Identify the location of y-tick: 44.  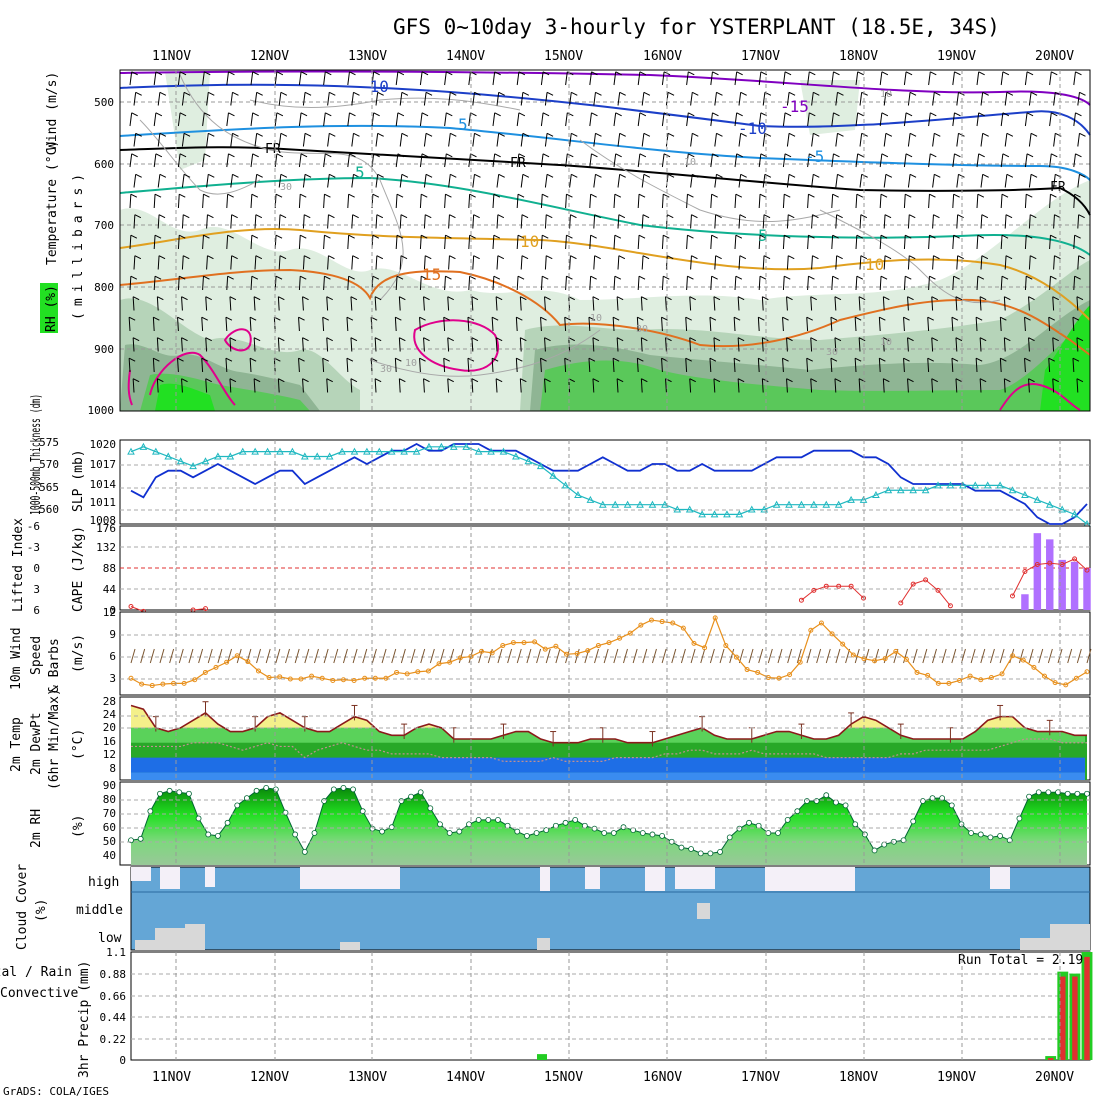
(110, 589).